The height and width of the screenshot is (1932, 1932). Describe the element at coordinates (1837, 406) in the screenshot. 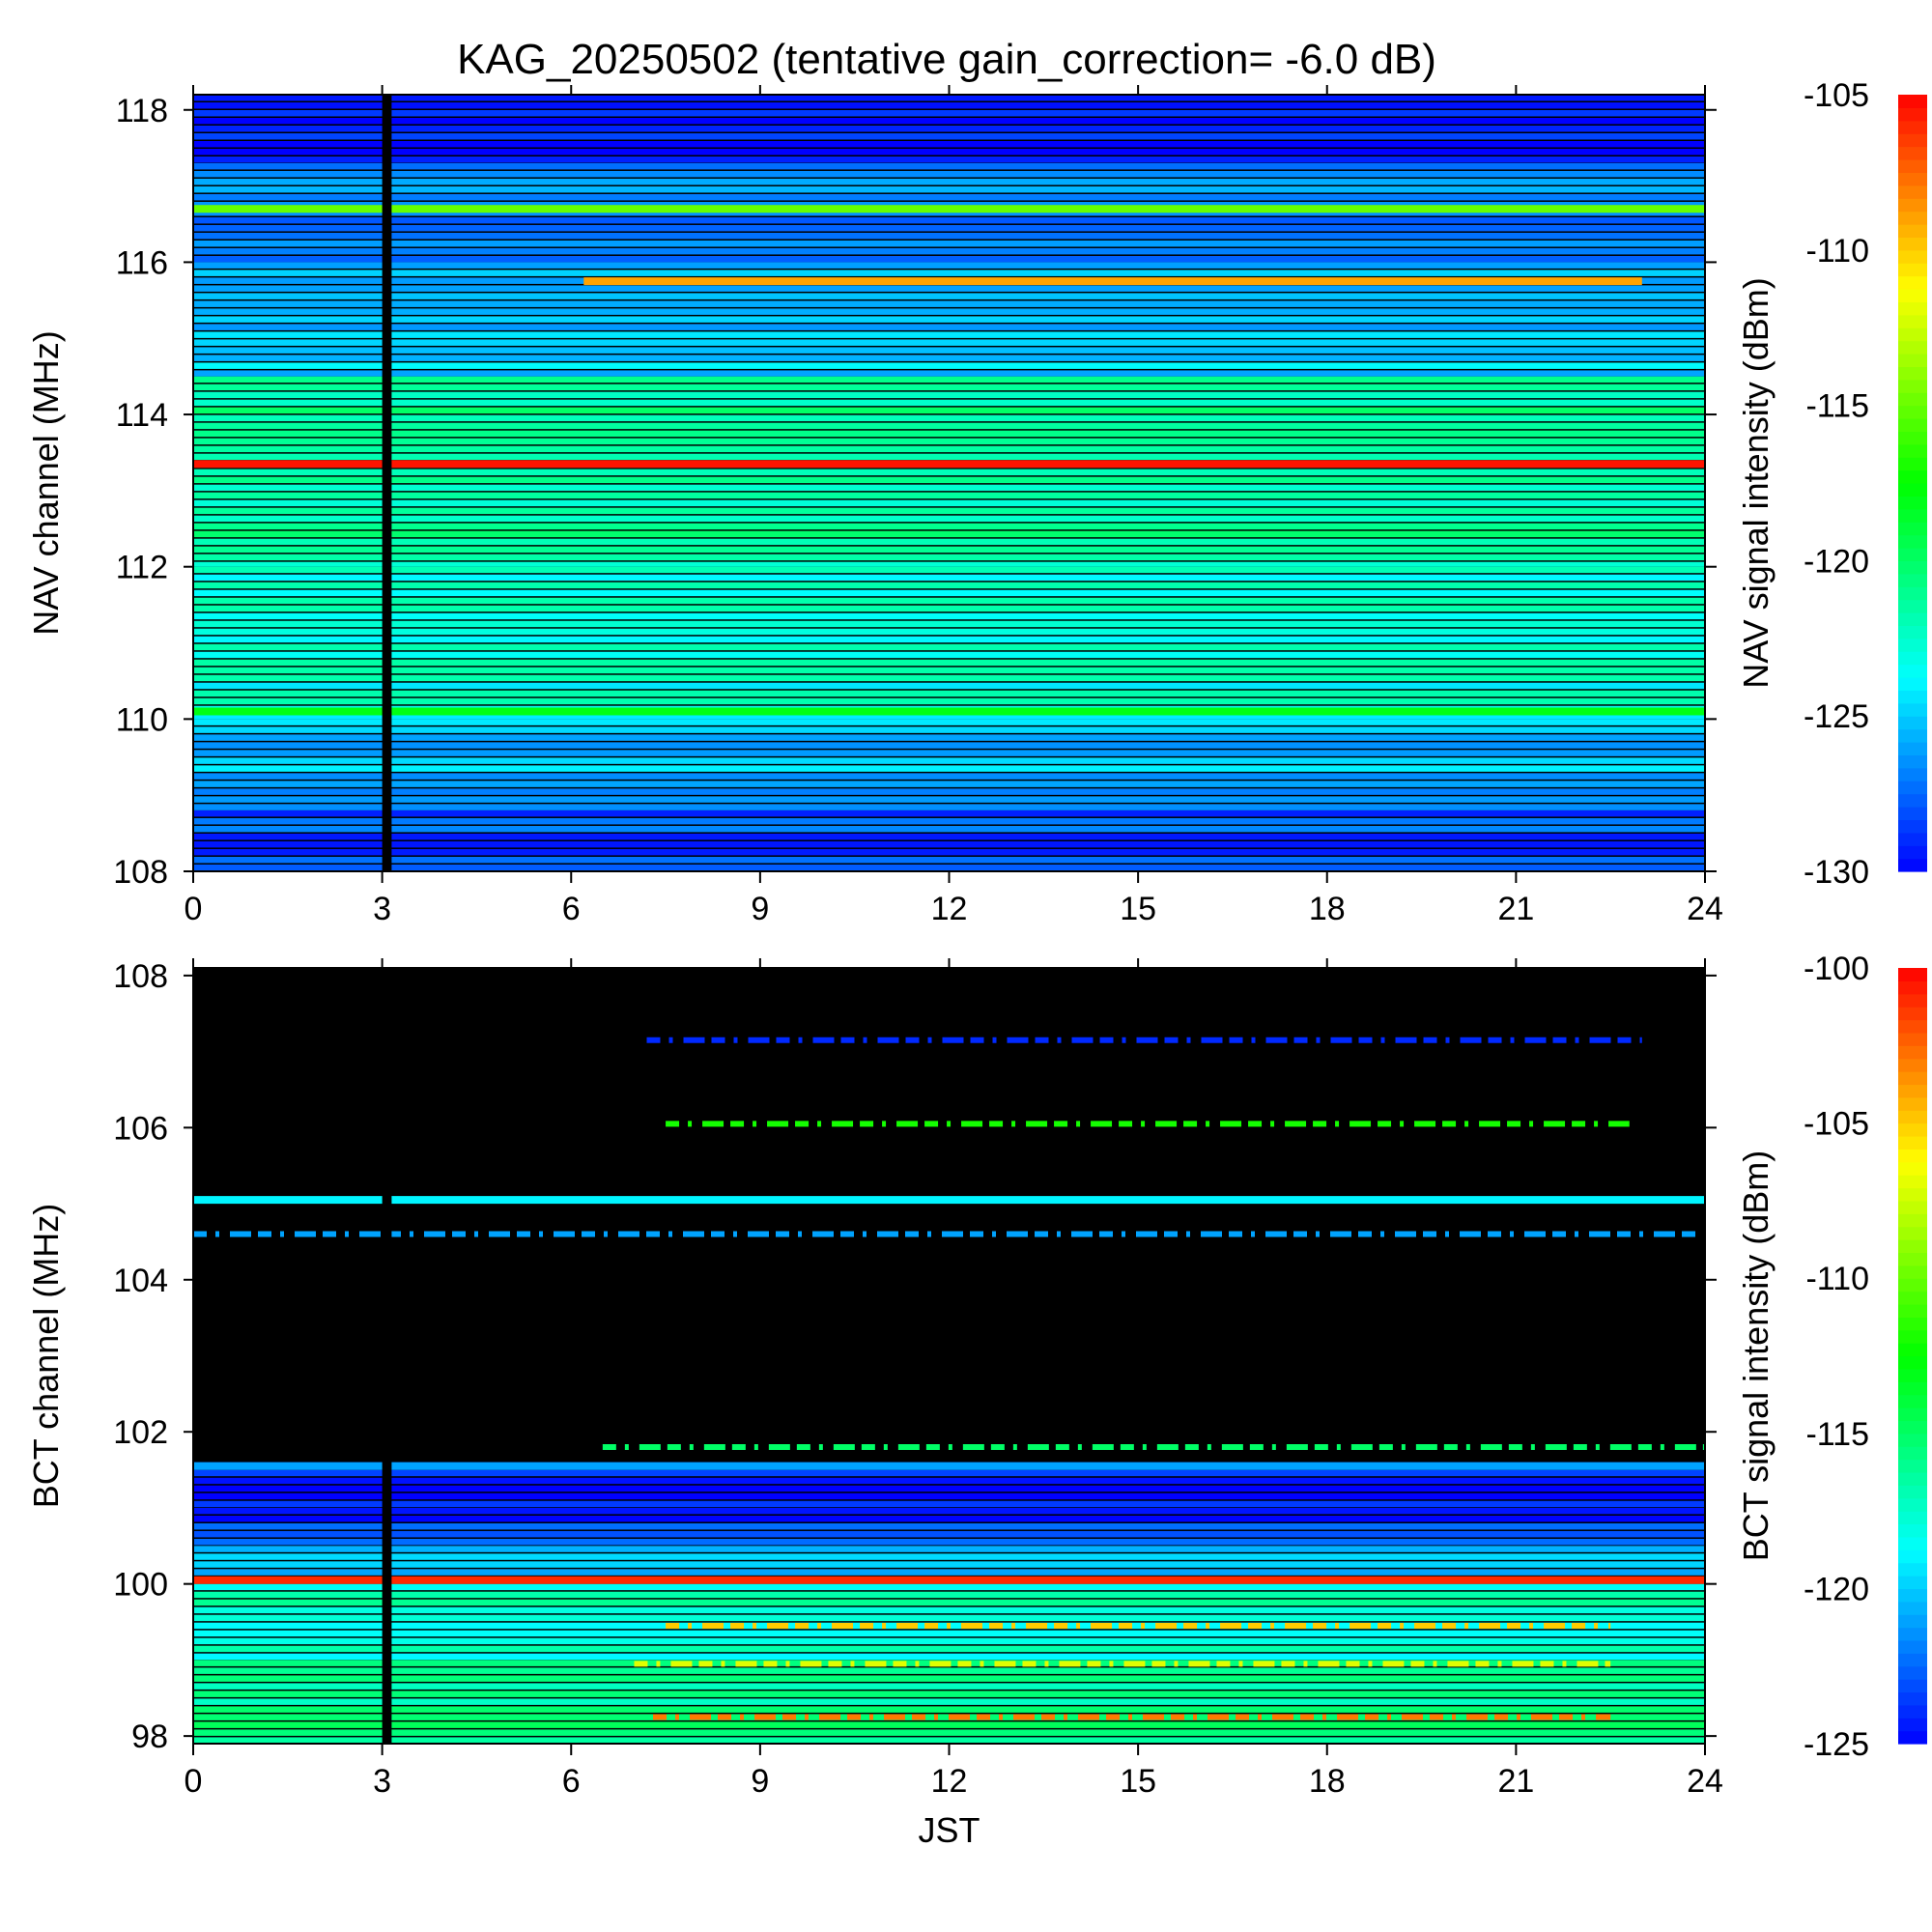

I see `colorbar-tick-label: -115` at that location.